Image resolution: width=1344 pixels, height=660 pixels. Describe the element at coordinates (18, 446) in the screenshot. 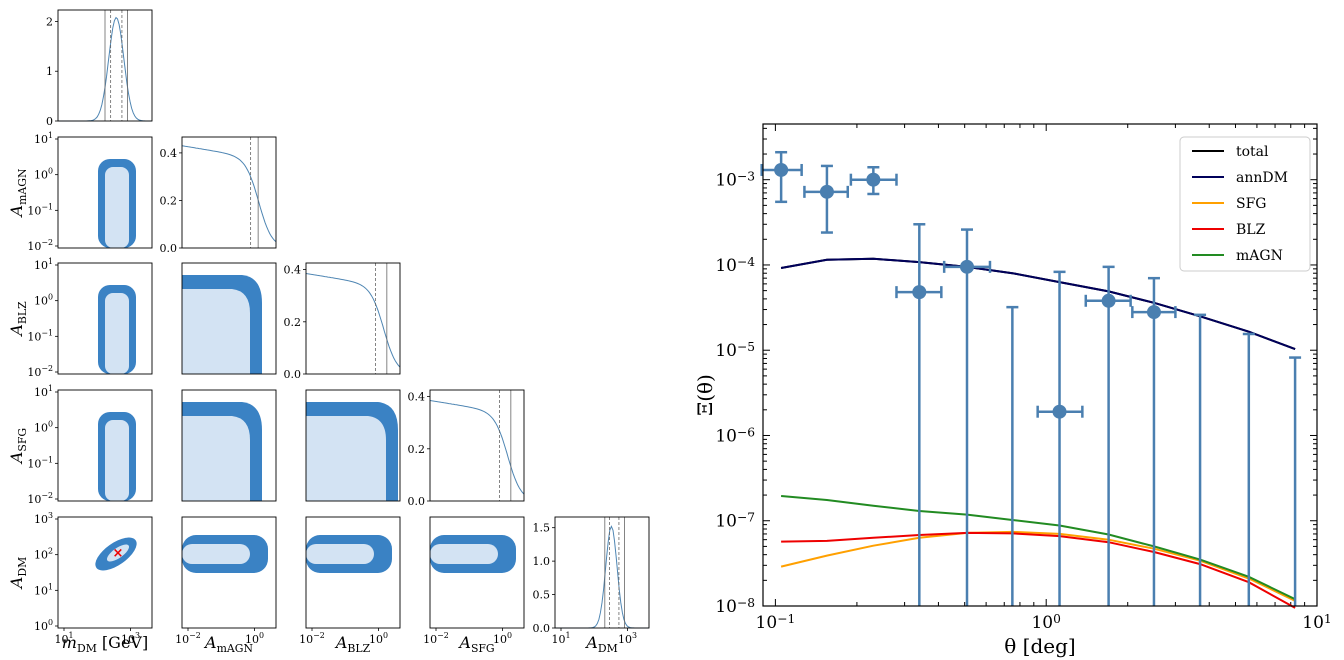

I see `y-axis-label: ASFG` at that location.